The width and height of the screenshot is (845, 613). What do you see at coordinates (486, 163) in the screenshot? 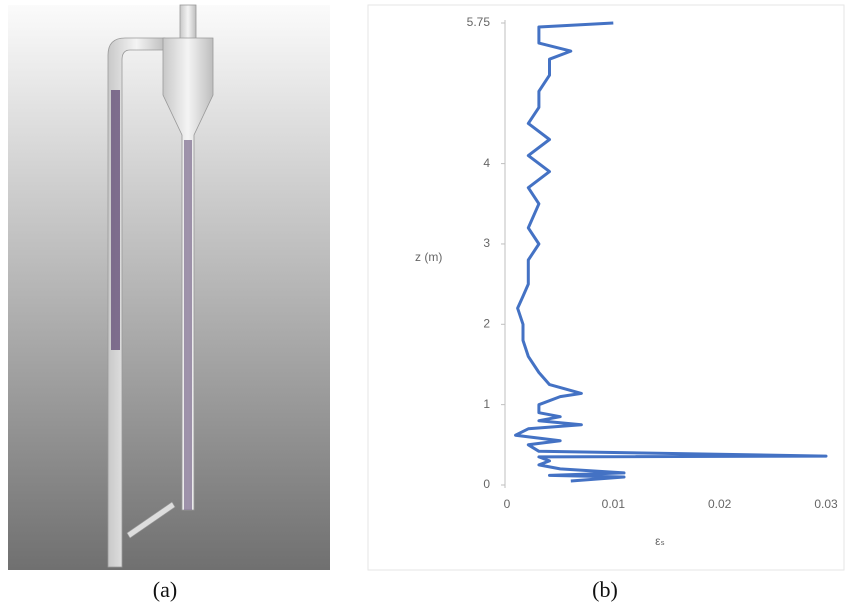
I see `y-tick-label: 4` at bounding box center [486, 163].